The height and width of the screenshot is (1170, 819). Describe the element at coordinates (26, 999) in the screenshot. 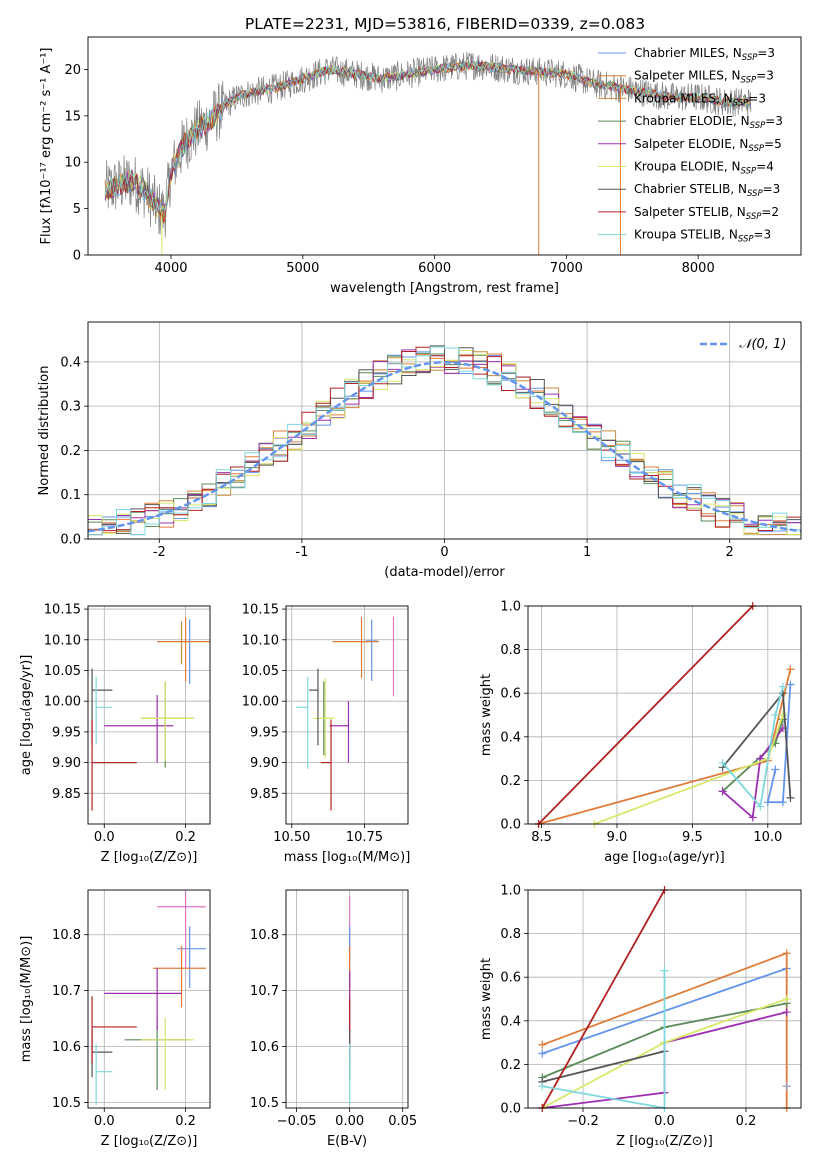

I see `y-axis-label: mass [log₁₀(M/M⊙)]` at that location.